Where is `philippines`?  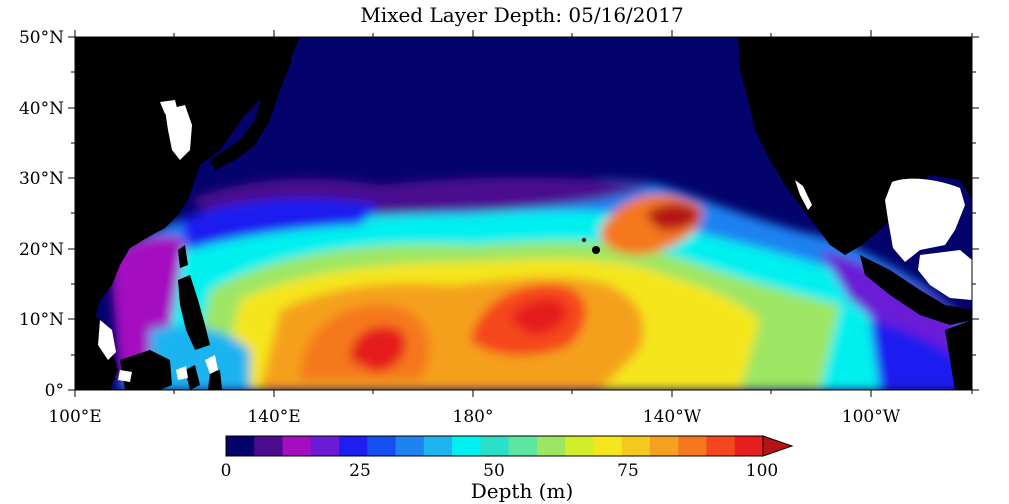
philippines is located at coordinates (194, 312).